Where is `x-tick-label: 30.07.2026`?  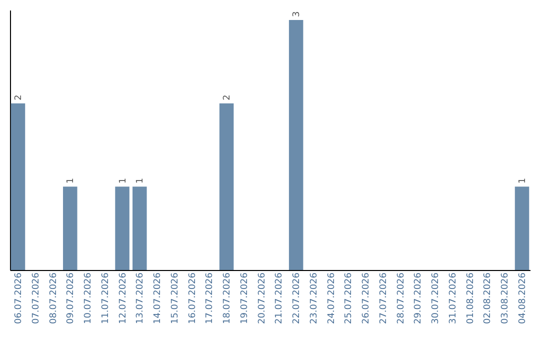 x-tick-label: 30.07.2026 is located at coordinates (436, 298).